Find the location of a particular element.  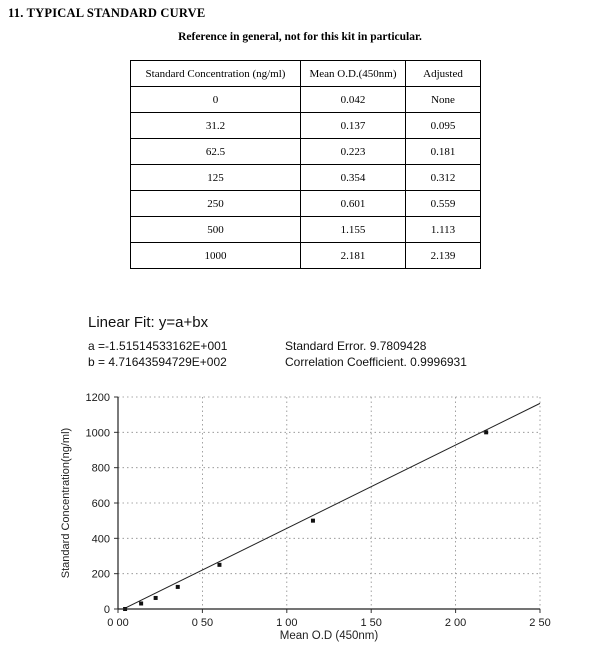

table-cell: 2.181 is located at coordinates (353, 255).